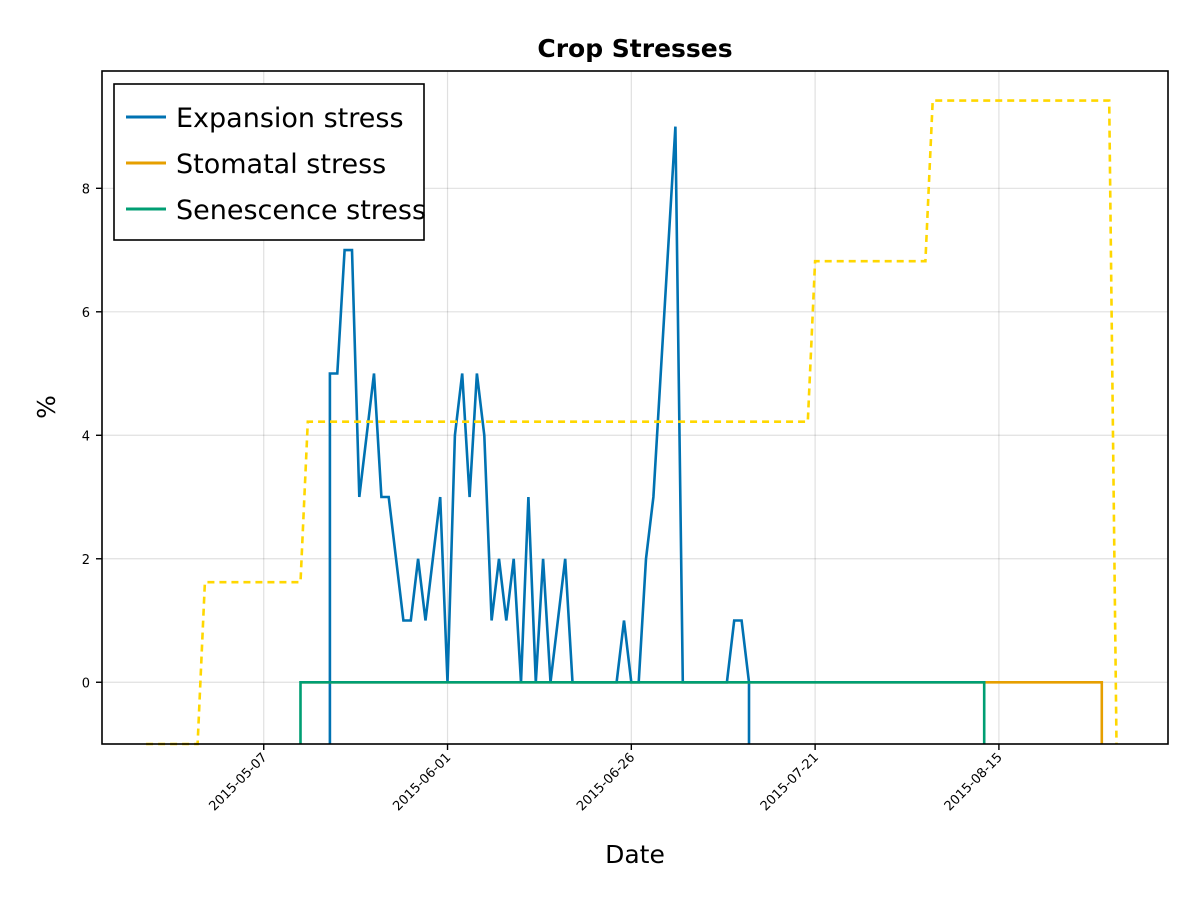  What do you see at coordinates (642, 712) in the screenshot?
I see `senescence-stress-line` at bounding box center [642, 712].